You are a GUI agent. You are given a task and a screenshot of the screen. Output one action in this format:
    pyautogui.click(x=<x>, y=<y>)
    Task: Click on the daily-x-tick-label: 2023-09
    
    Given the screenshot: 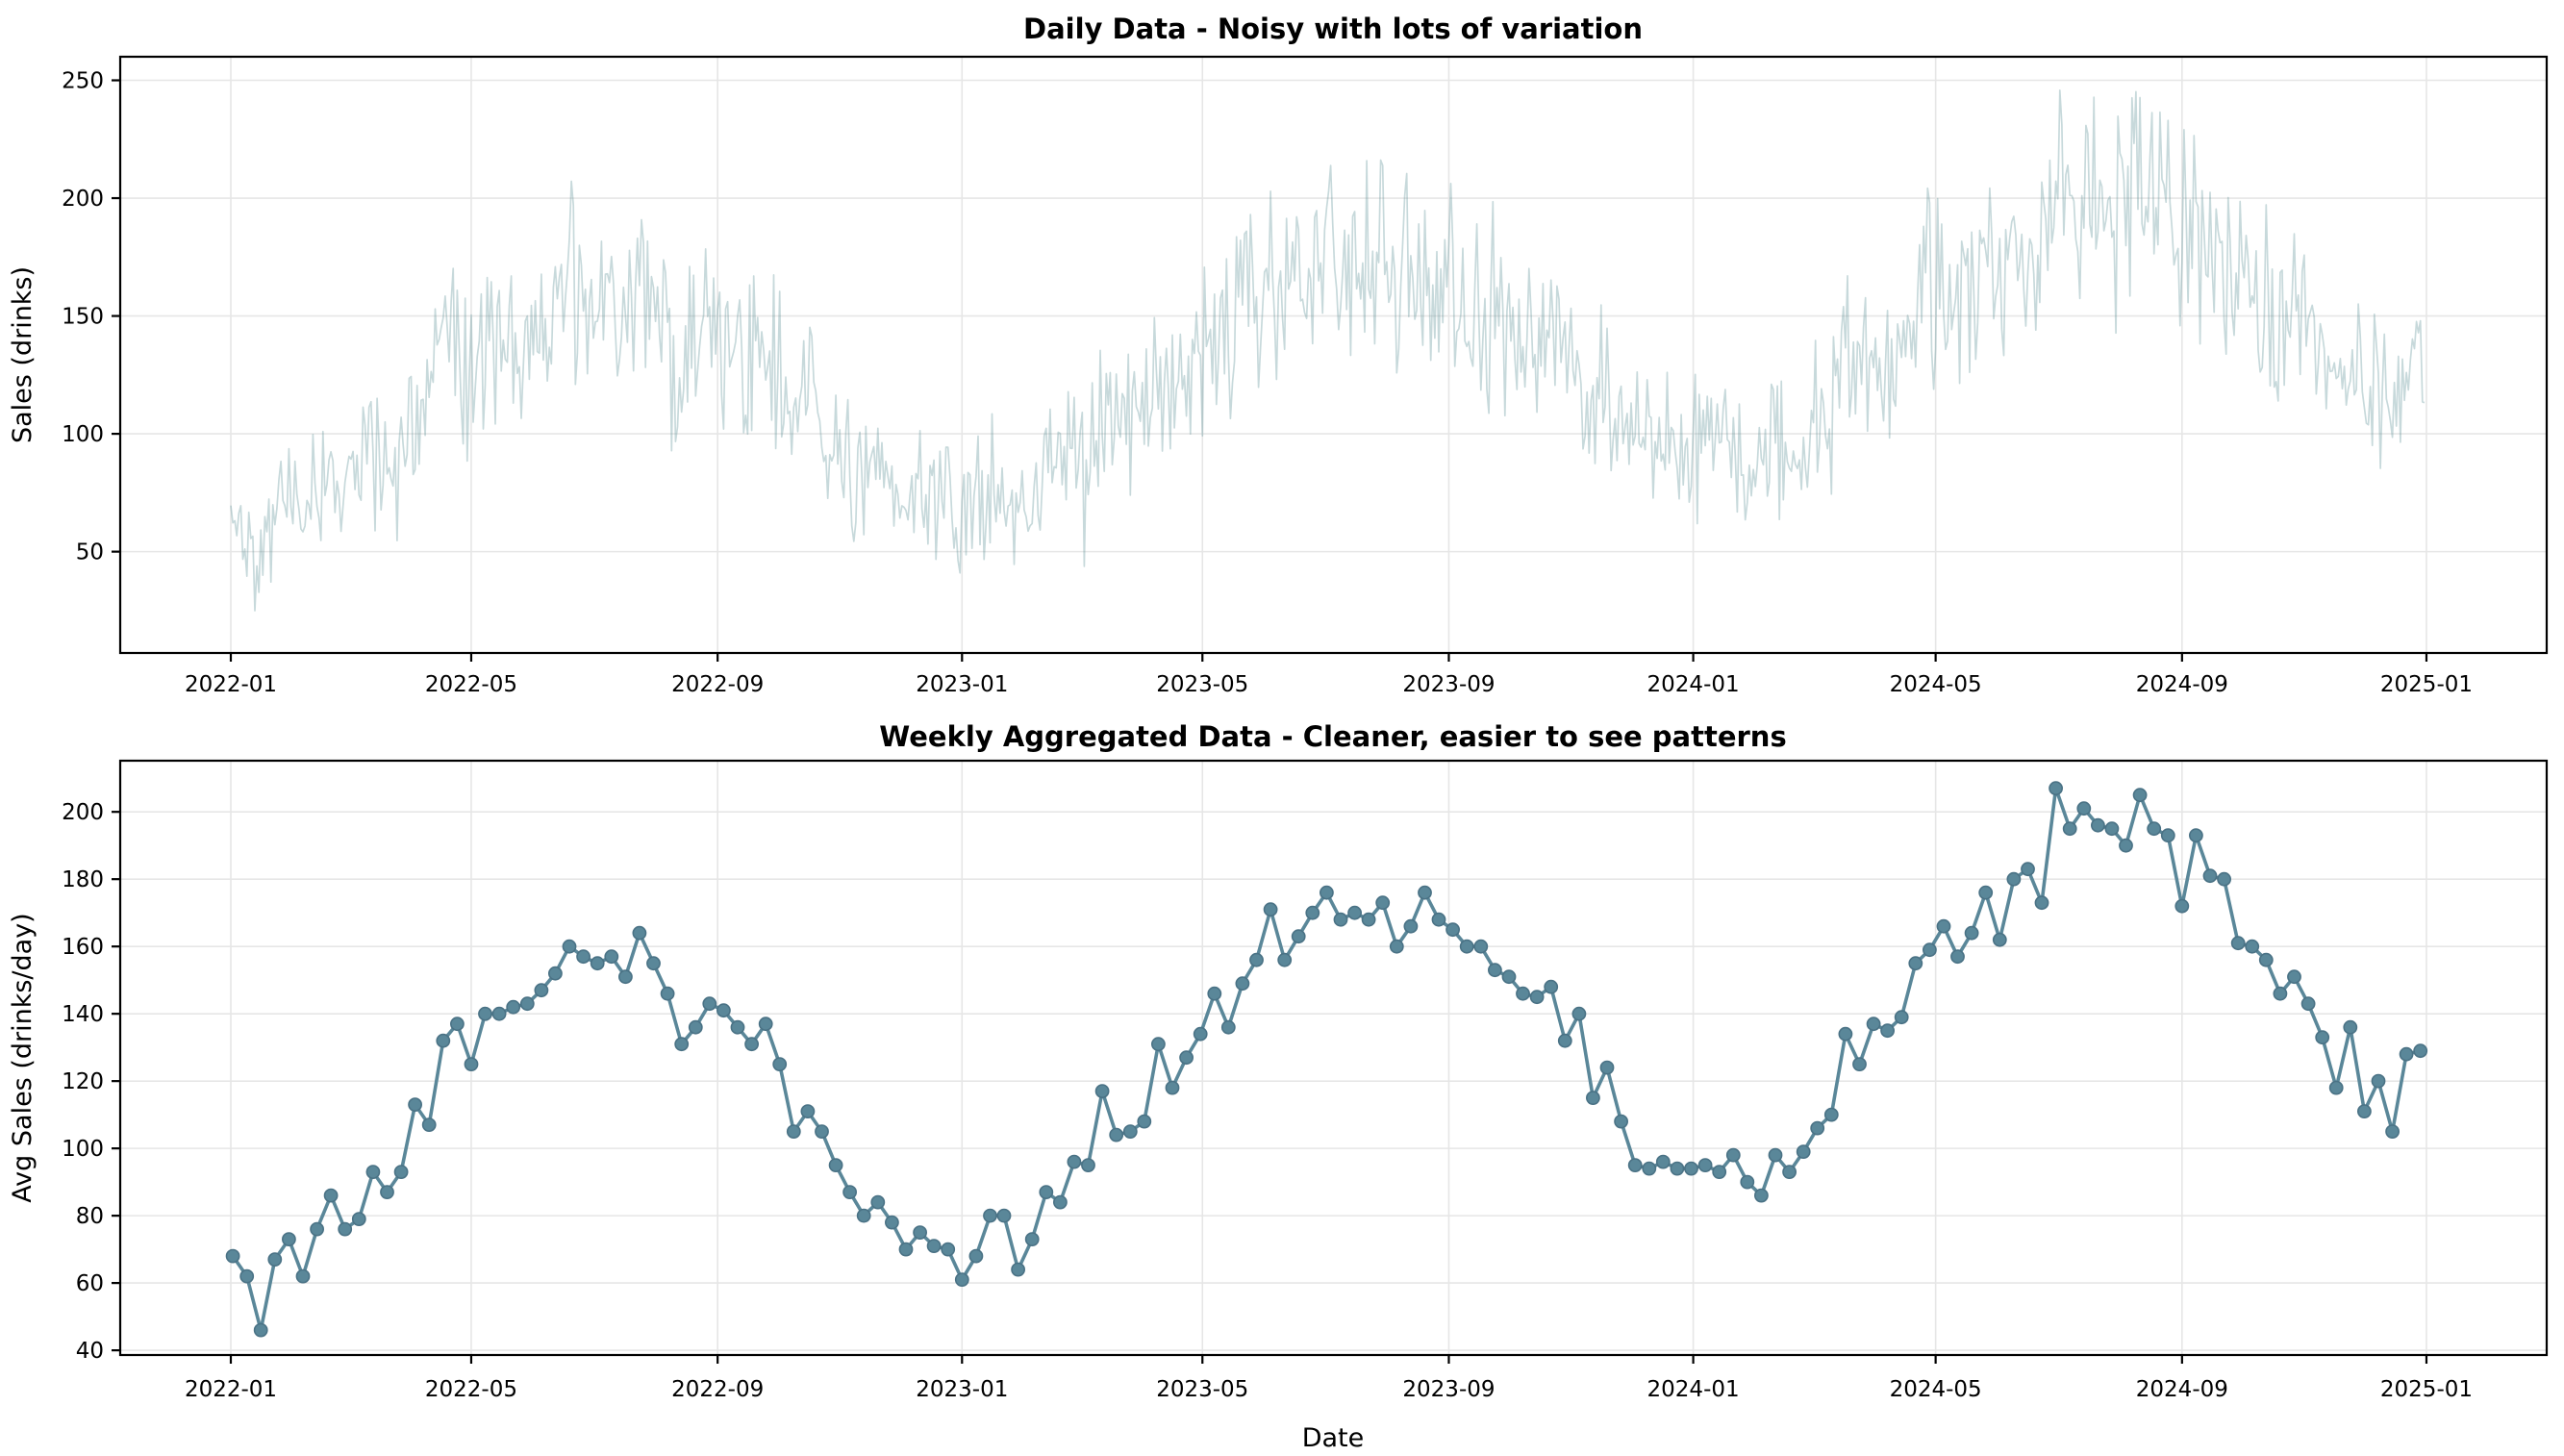 What is the action you would take?
    pyautogui.click(x=1448, y=685)
    